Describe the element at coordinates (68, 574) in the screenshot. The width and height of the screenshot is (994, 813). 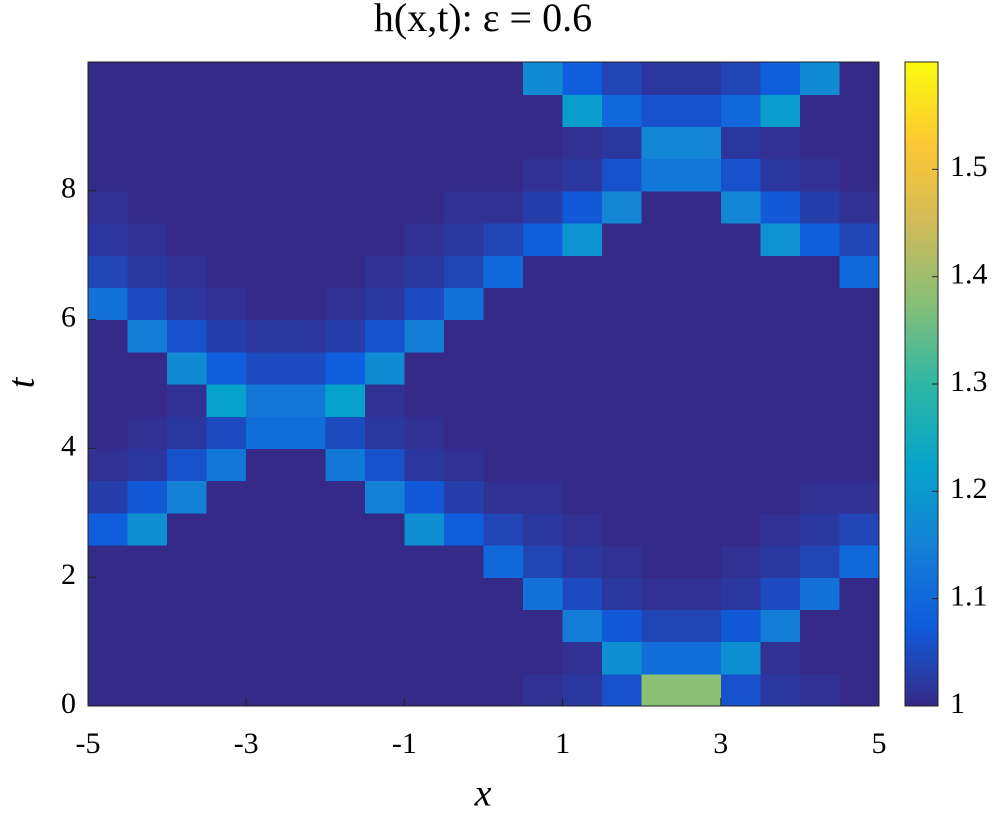
I see `y-tick-label: 2` at that location.